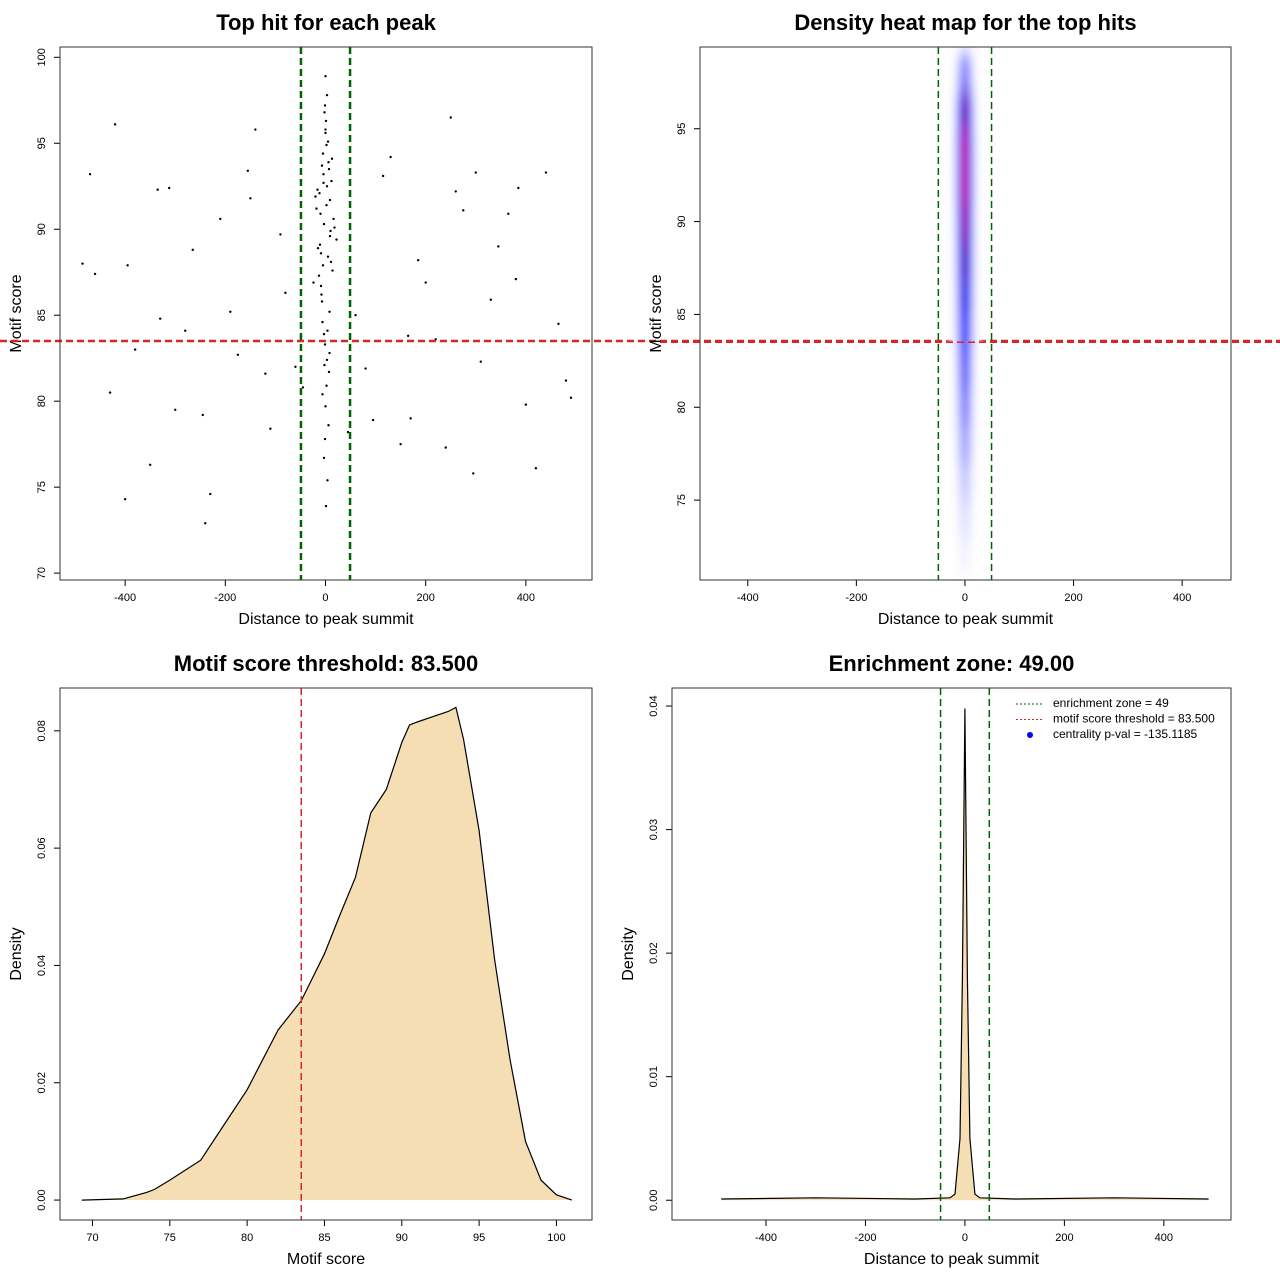 This screenshot has width=1280, height=1280. Describe the element at coordinates (1182, 598) in the screenshot. I see `x-tick-label: 400` at that location.